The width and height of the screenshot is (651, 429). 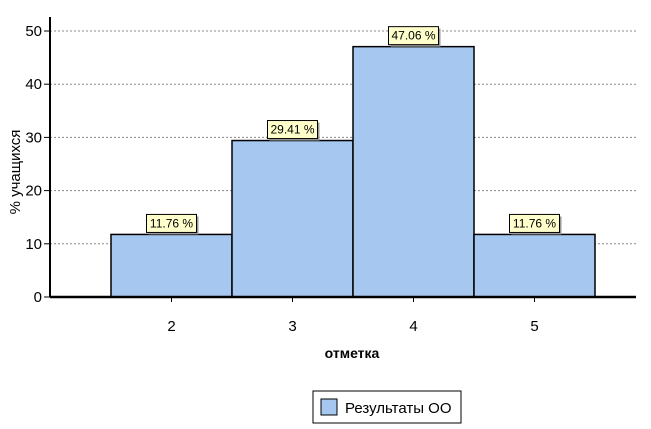 What do you see at coordinates (15, 172) in the screenshot?
I see `y-axis-title: % учащихся` at bounding box center [15, 172].